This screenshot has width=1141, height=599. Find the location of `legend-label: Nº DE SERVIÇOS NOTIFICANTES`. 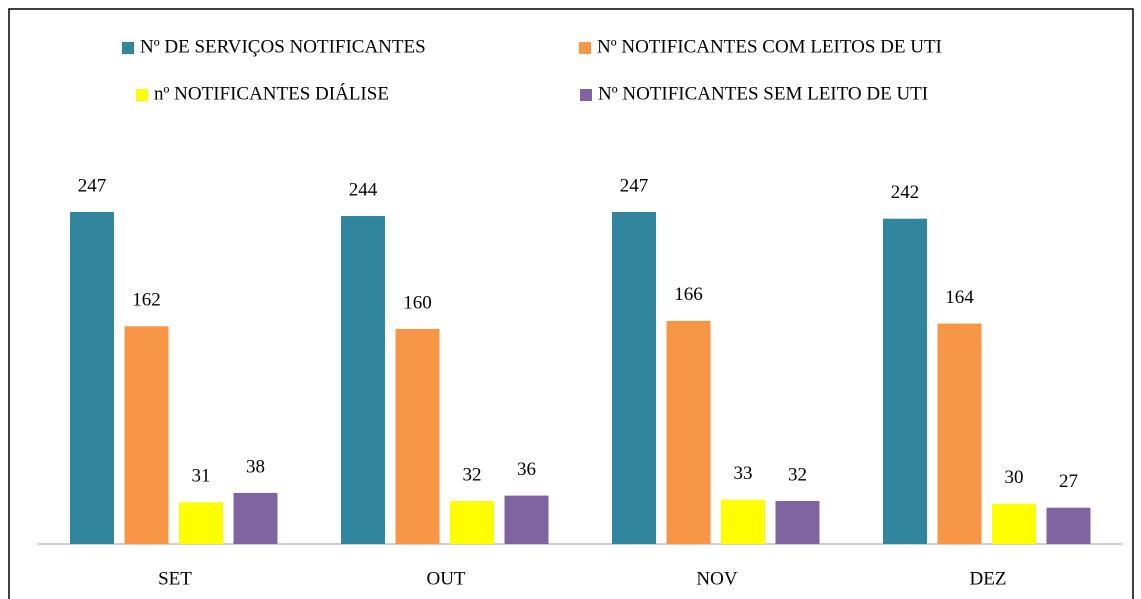

legend-label: Nº DE SERVIÇOS NOTIFICANTES is located at coordinates (283, 46).